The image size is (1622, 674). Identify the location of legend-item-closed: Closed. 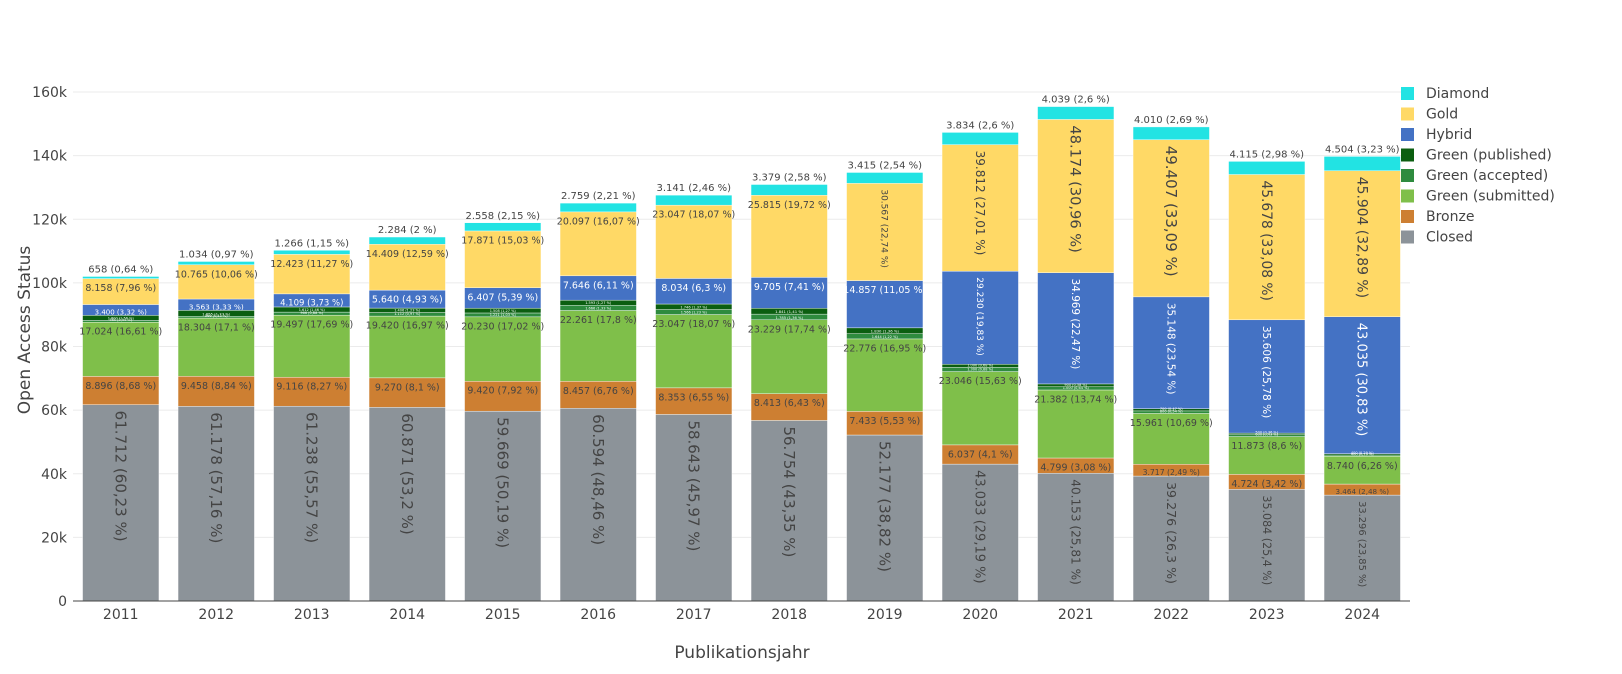
(1437, 238).